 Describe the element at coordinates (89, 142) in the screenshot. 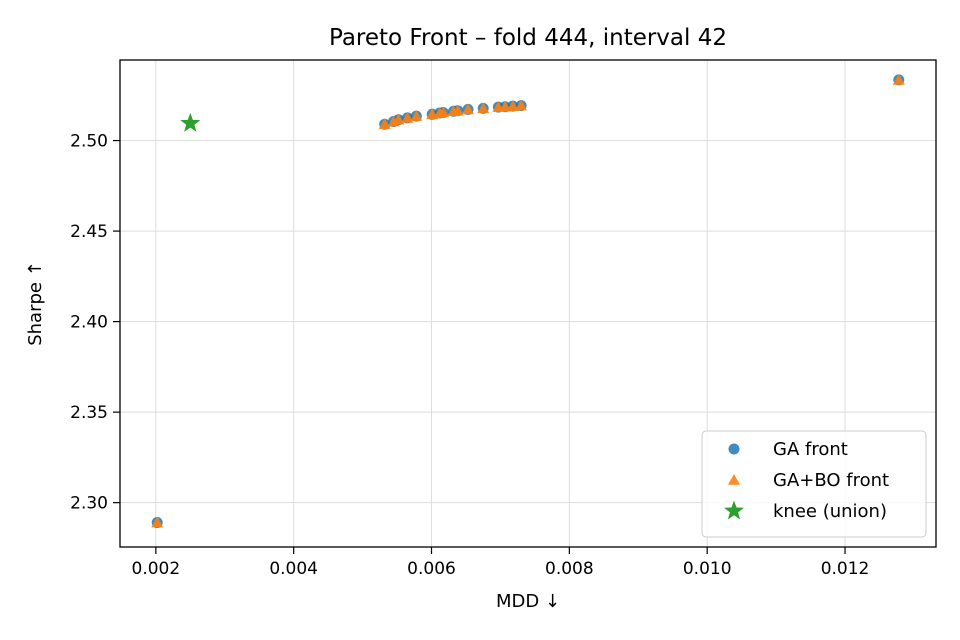

I see `y-tick-label: 2.50` at that location.